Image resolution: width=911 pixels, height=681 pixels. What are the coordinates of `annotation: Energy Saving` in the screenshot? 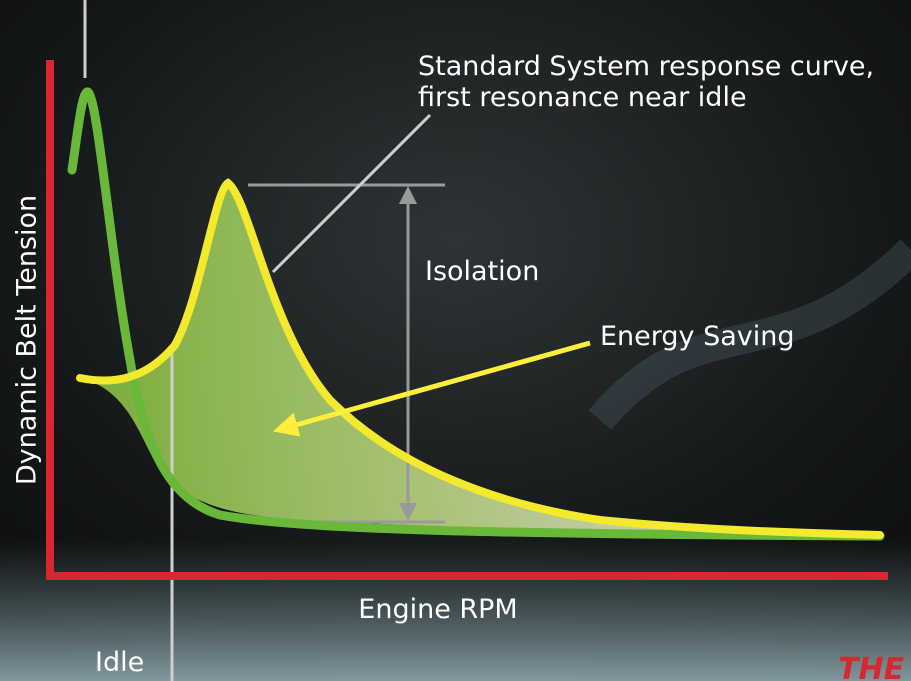 It's located at (697, 336).